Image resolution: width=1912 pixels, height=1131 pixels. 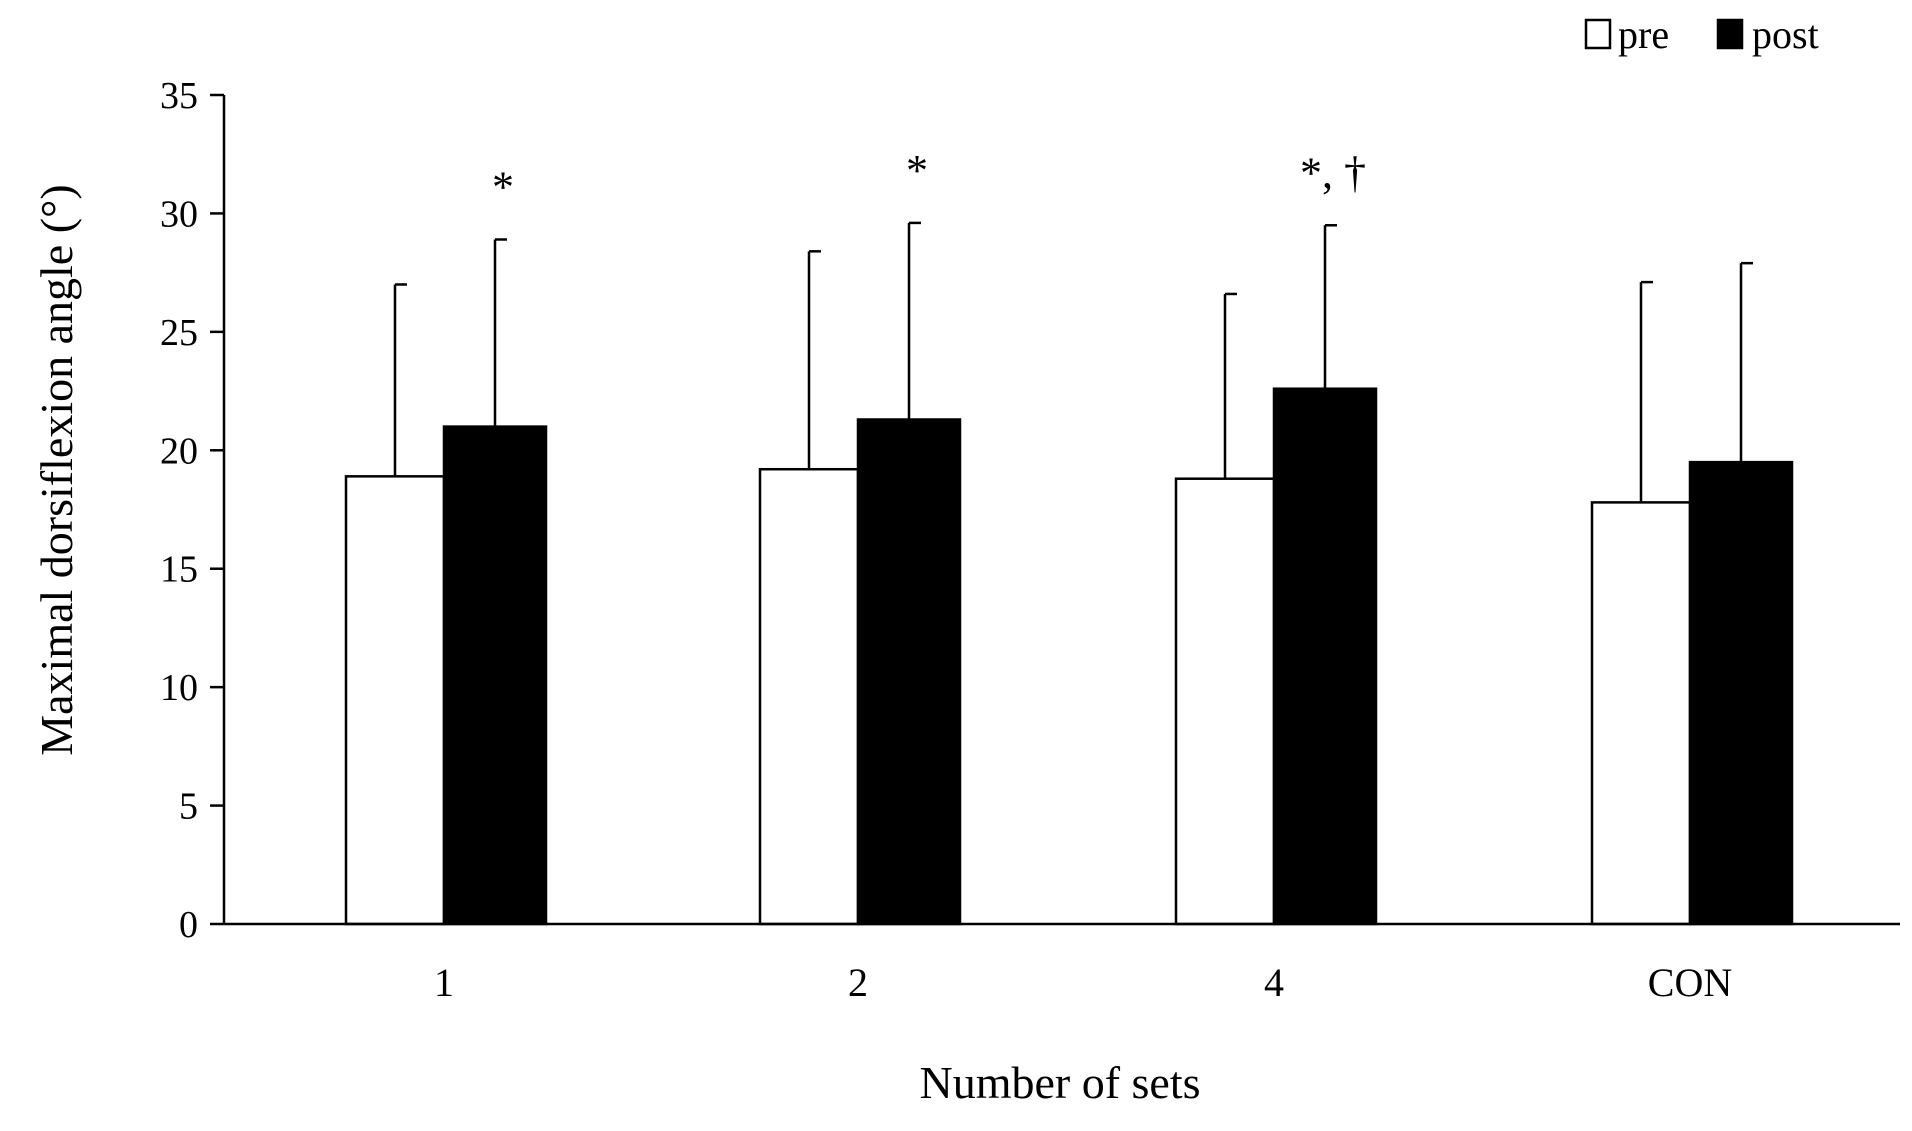 What do you see at coordinates (193, 510) in the screenshot?
I see `y-axis: 0 5 10 15 20 25 30 35` at bounding box center [193, 510].